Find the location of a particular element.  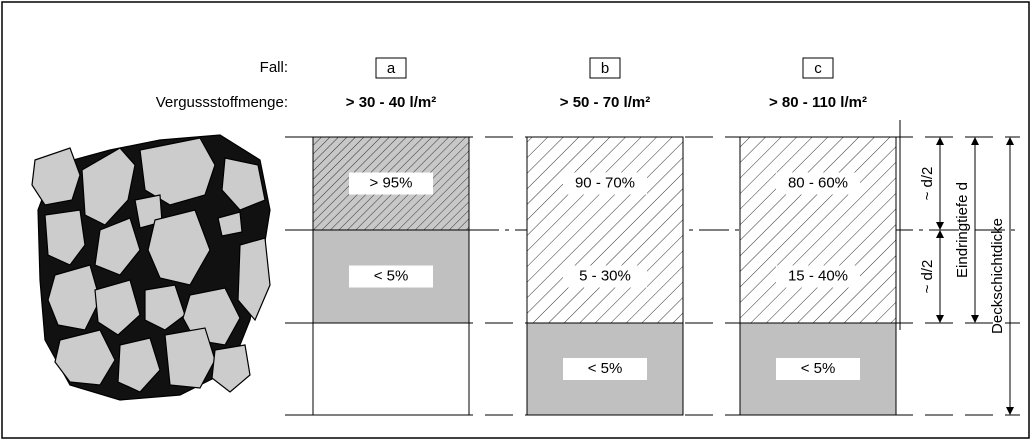

dimension-label: Eindringtiefe d is located at coordinates (962, 230).